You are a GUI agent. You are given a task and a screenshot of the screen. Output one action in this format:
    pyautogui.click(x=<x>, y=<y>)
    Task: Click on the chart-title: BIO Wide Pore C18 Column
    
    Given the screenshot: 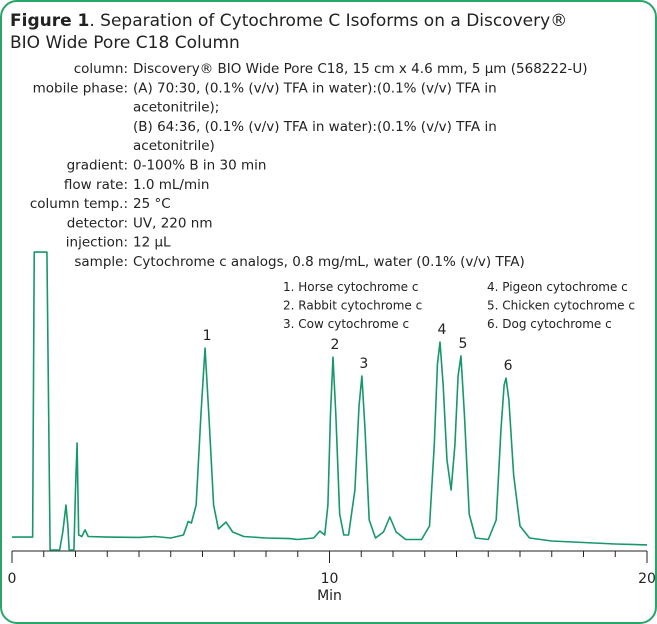 What is the action you would take?
    pyautogui.click(x=125, y=43)
    